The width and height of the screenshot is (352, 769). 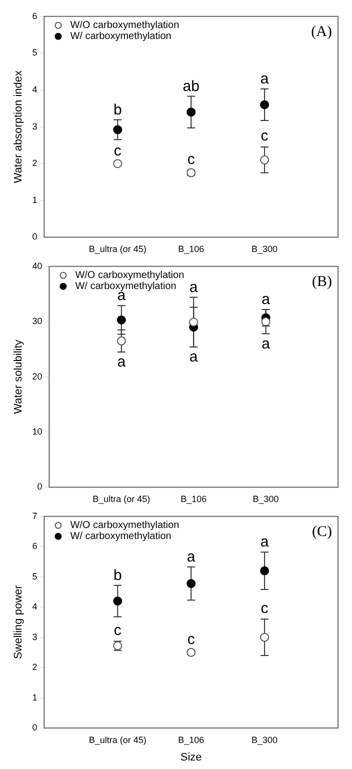 I want to click on y-tick-label: 7, so click(x=35, y=515).